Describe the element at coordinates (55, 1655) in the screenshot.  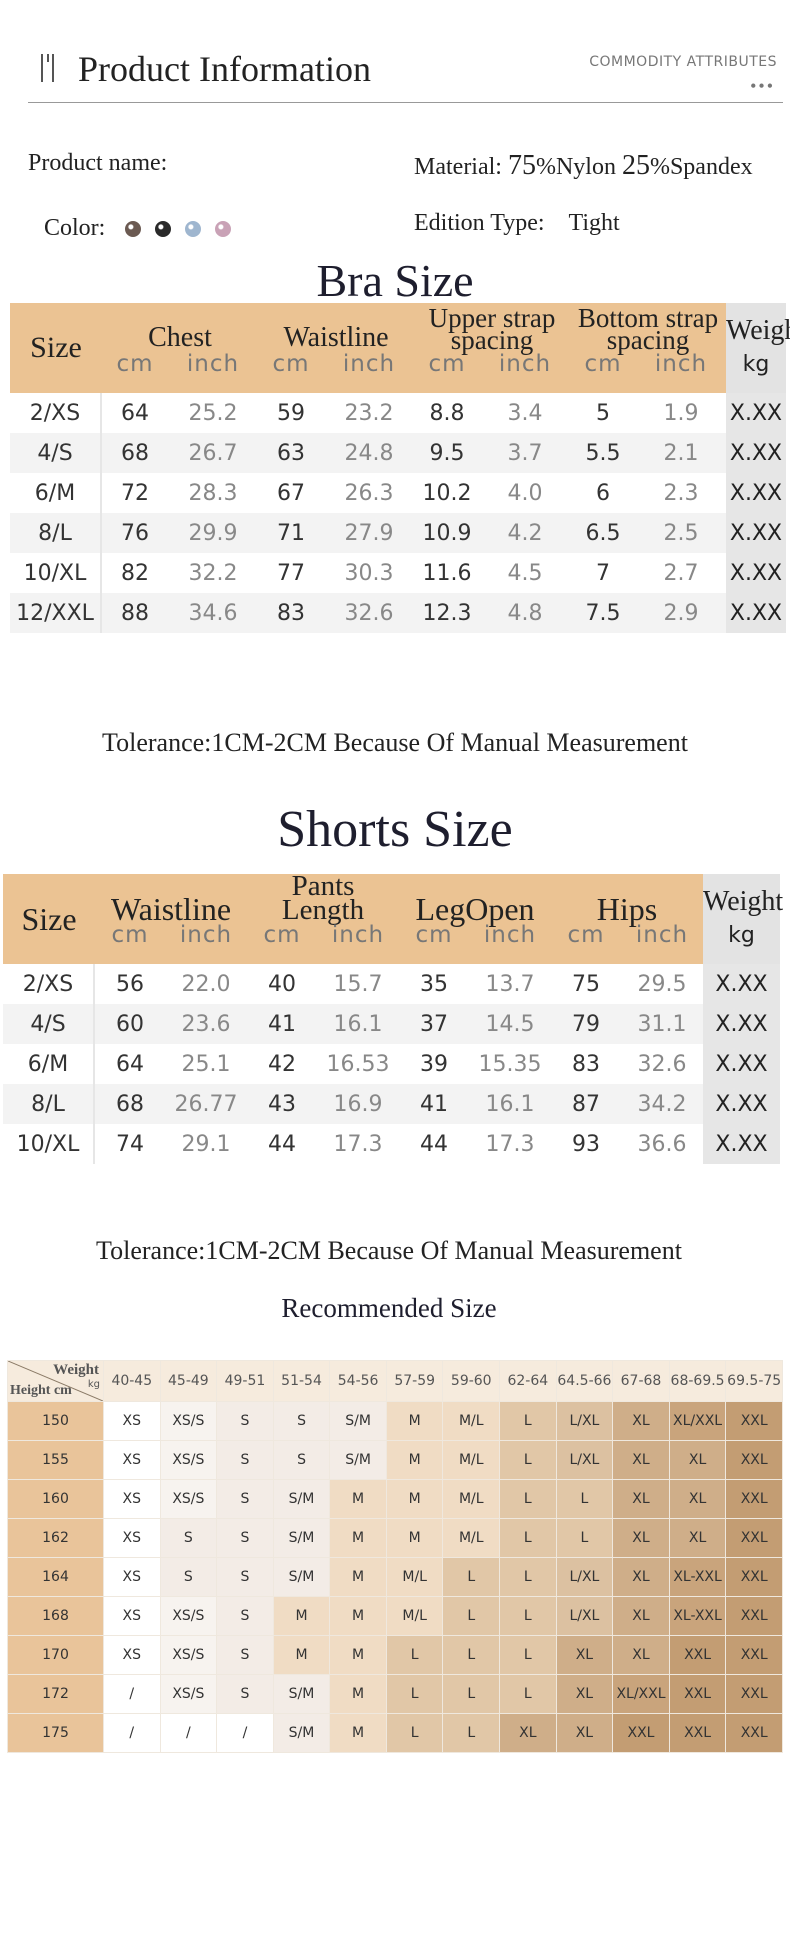
I see `height-cell: 170` at that location.